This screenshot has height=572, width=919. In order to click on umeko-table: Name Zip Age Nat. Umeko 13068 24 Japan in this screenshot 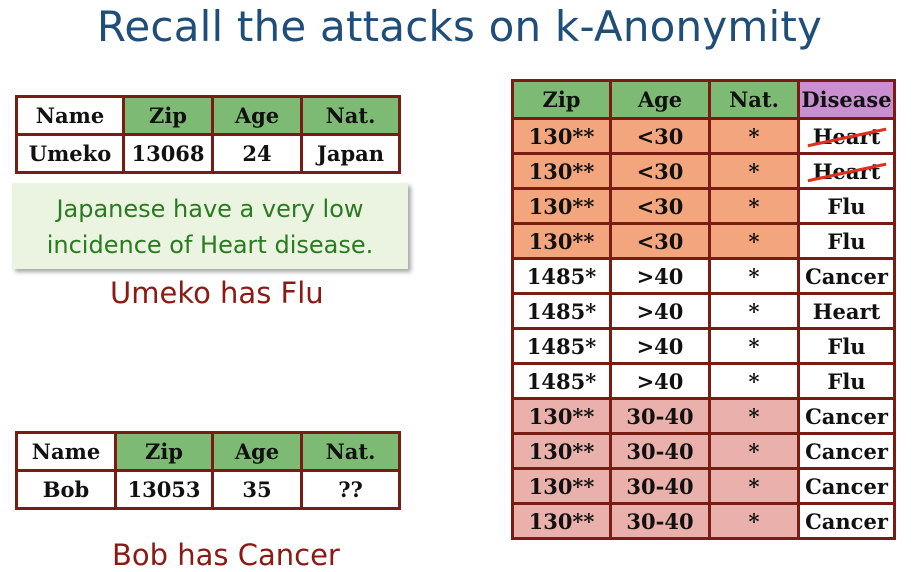, I will do `click(208, 134)`.